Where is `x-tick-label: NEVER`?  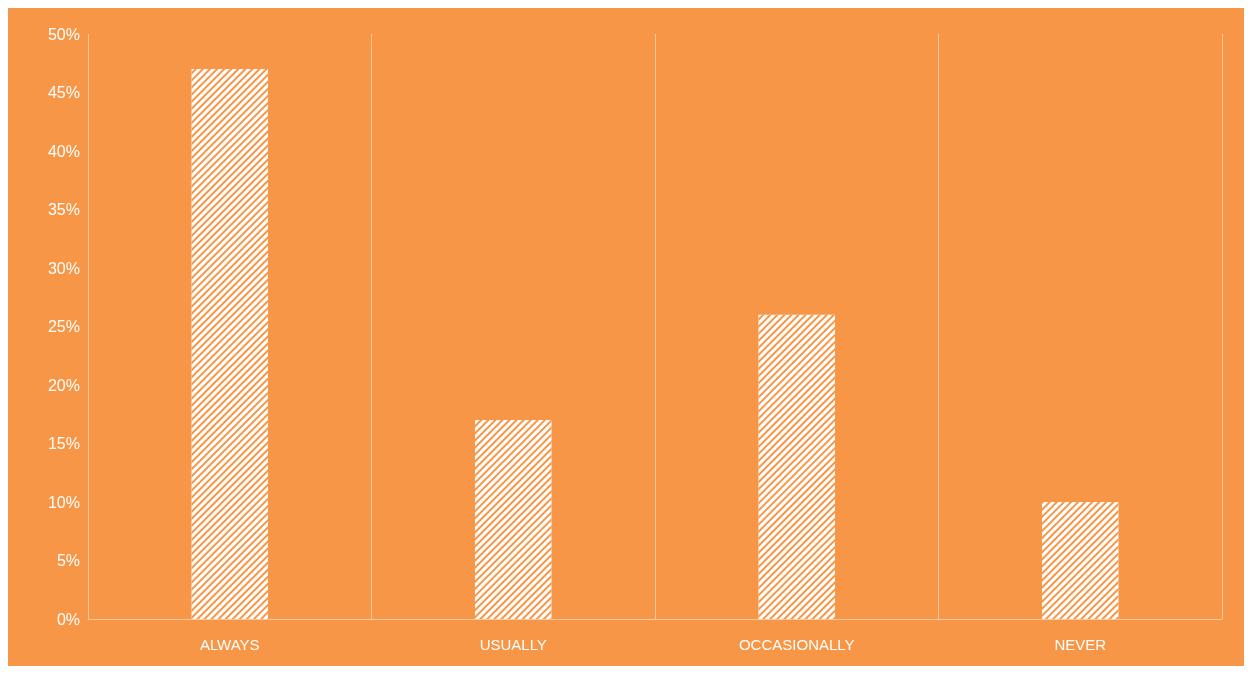 x-tick-label: NEVER is located at coordinates (1080, 644).